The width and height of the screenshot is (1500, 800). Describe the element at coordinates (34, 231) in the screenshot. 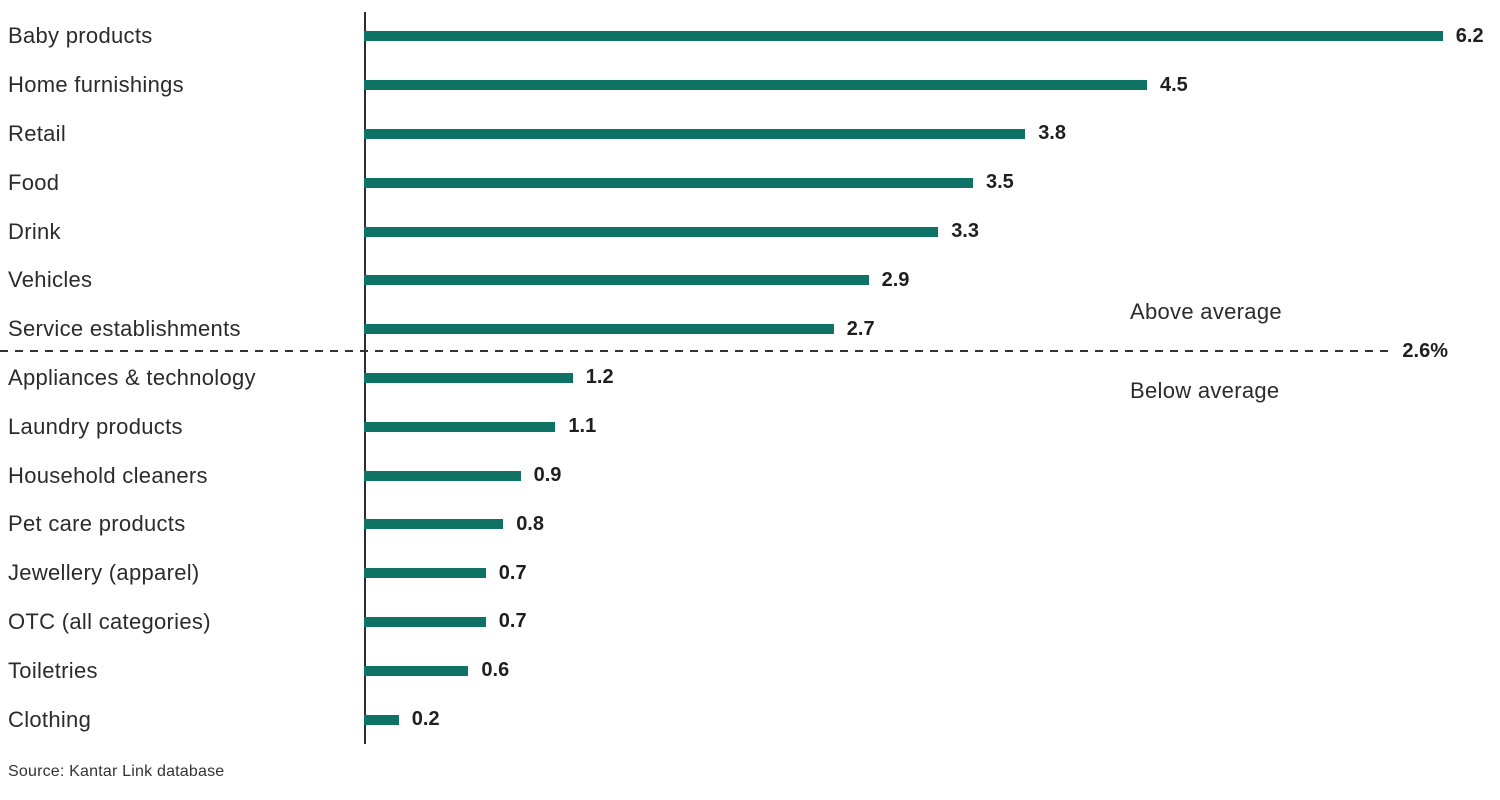

I see `category-label: Drink` at that location.